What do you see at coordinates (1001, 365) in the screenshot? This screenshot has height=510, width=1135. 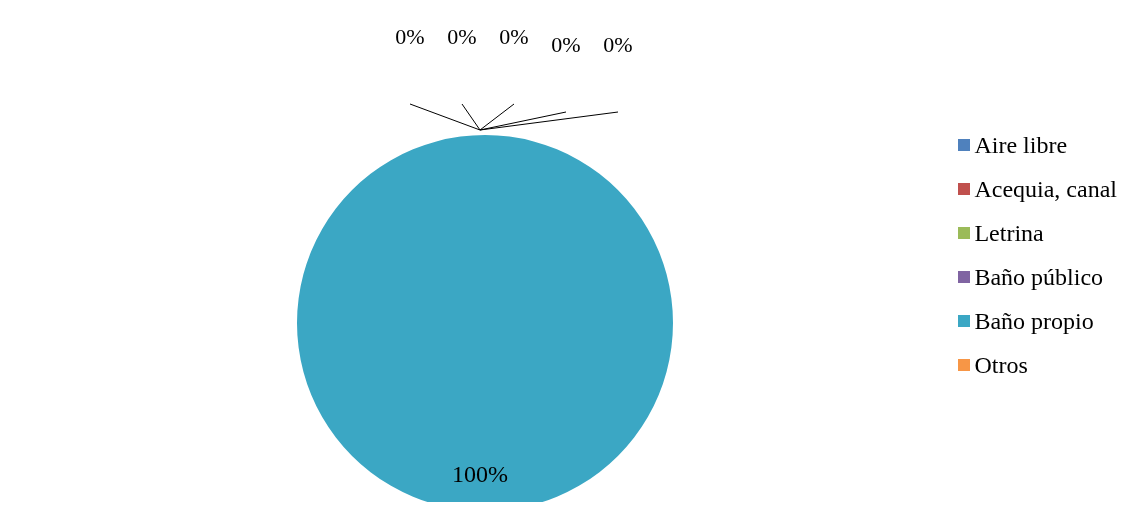 I see `legend-label: Otros` at bounding box center [1001, 365].